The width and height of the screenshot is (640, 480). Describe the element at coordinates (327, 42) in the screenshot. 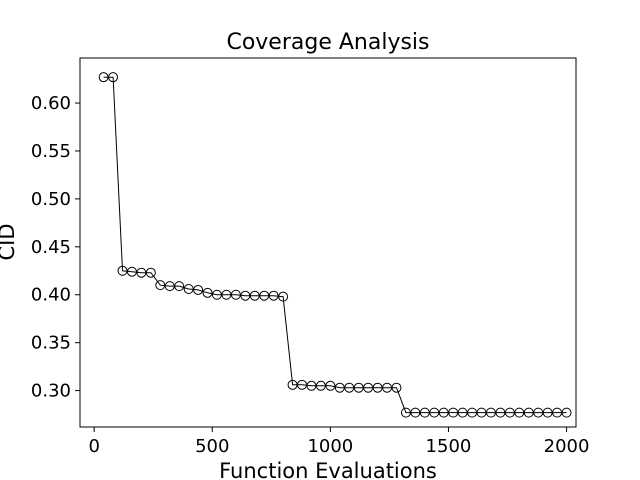

I see `chart-title: Coverage Analysis` at that location.